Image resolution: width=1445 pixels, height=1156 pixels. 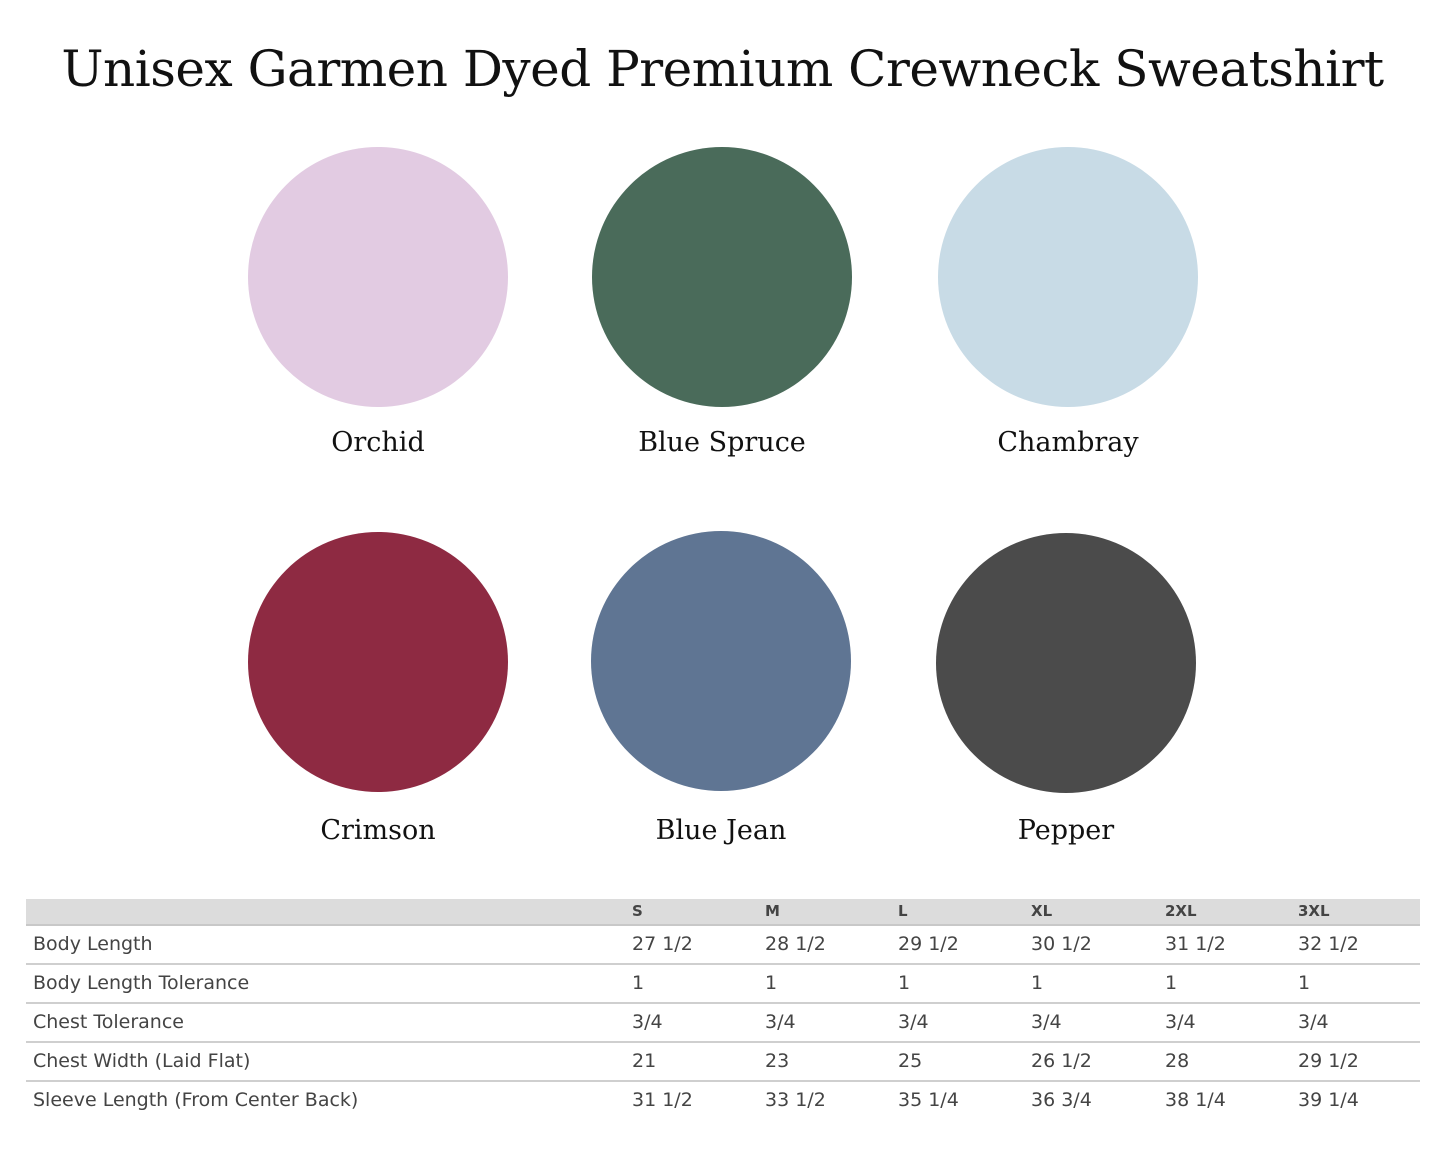 What do you see at coordinates (1195, 1100) in the screenshot?
I see `table-cell: 38 1/4` at bounding box center [1195, 1100].